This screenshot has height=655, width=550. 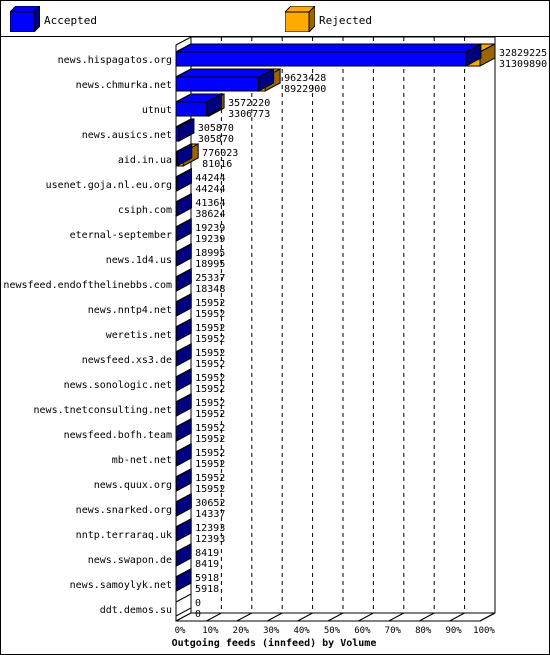 I want to click on category-label: newsfeed.endofthelinebbs.com, so click(x=87, y=285).